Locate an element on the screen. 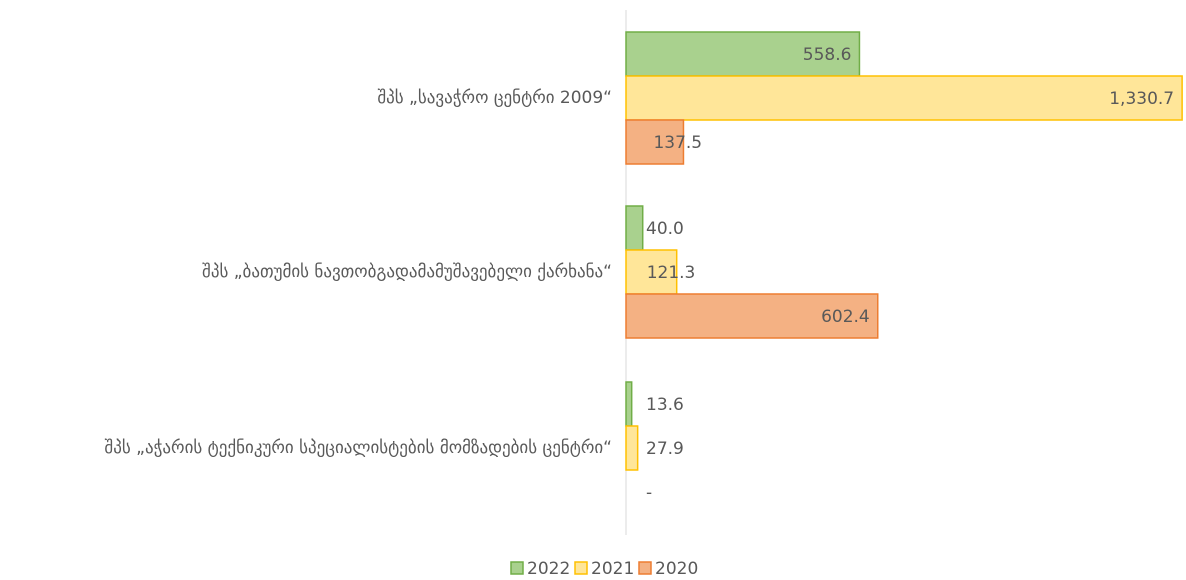 This screenshot has height=580, width=1186. value-label: 602.4 is located at coordinates (845, 317).